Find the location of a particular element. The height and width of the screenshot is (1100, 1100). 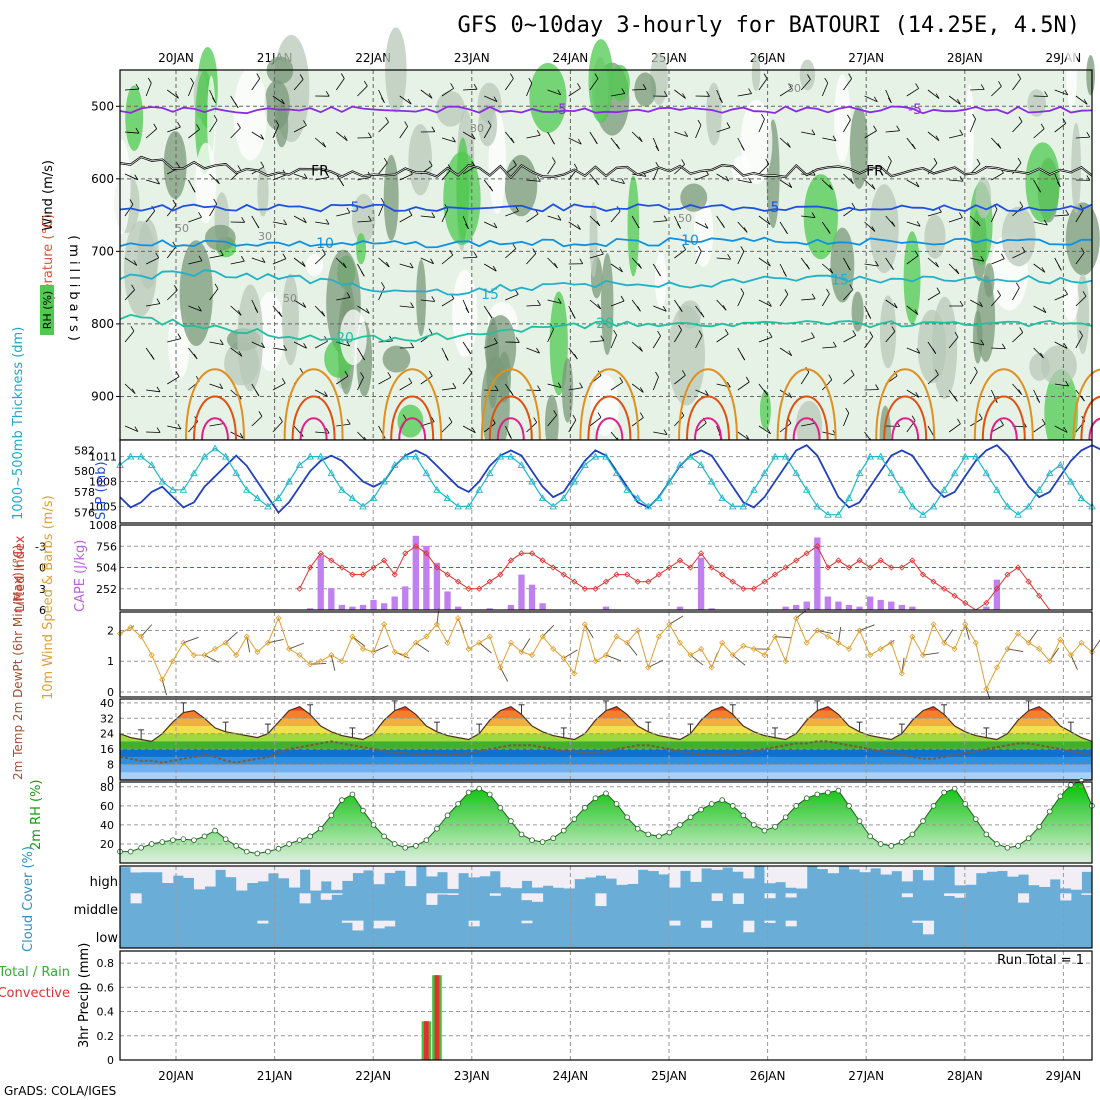

cape-ylabel-group: CAPE (J/kg) is located at coordinates (80, 576).